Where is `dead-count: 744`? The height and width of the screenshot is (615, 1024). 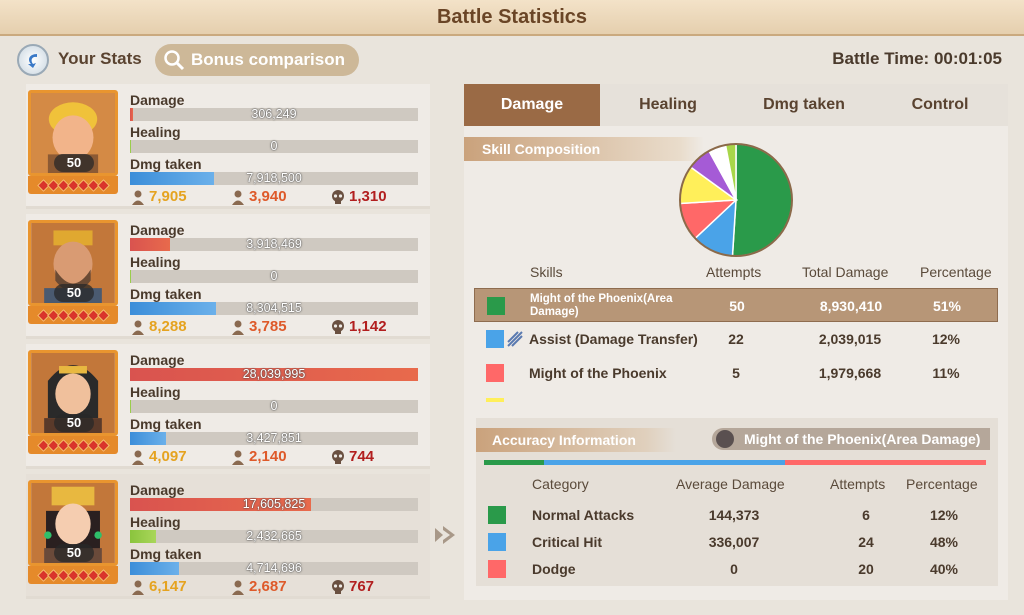 dead-count: 744 is located at coordinates (352, 456).